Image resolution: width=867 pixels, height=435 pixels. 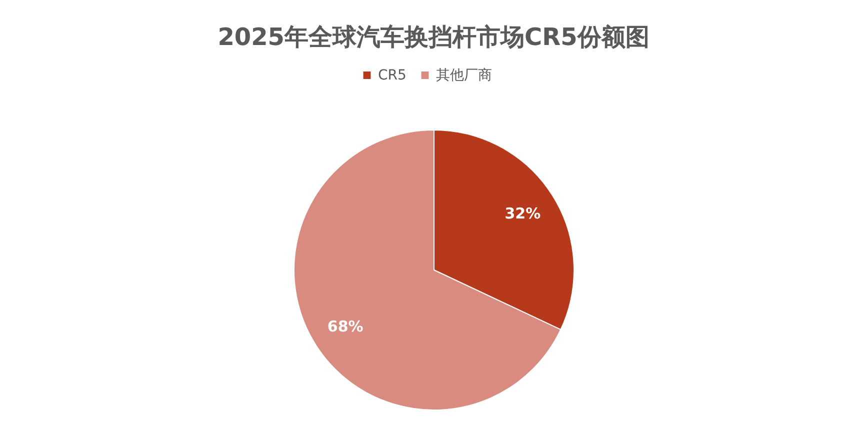 What do you see at coordinates (522, 213) in the screenshot?
I see `data-label: 32%` at bounding box center [522, 213].